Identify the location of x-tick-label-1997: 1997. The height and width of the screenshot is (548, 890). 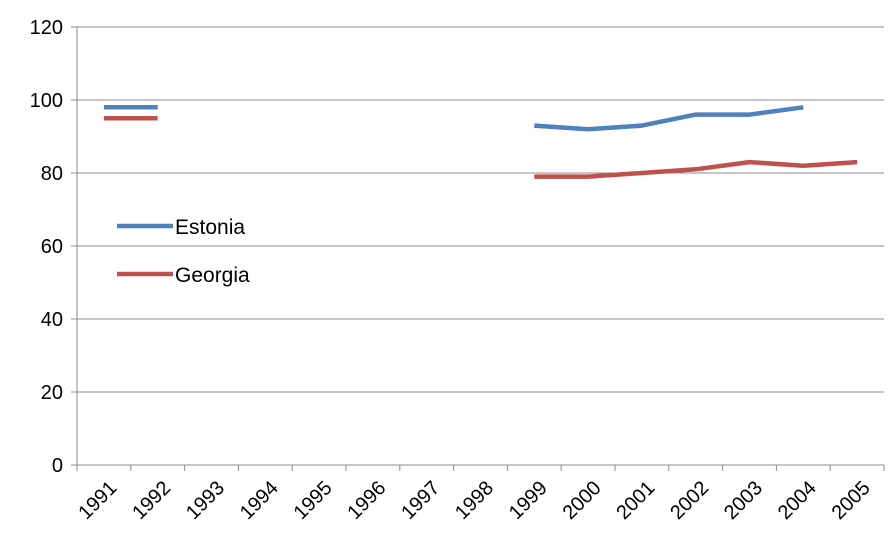
(420, 500).